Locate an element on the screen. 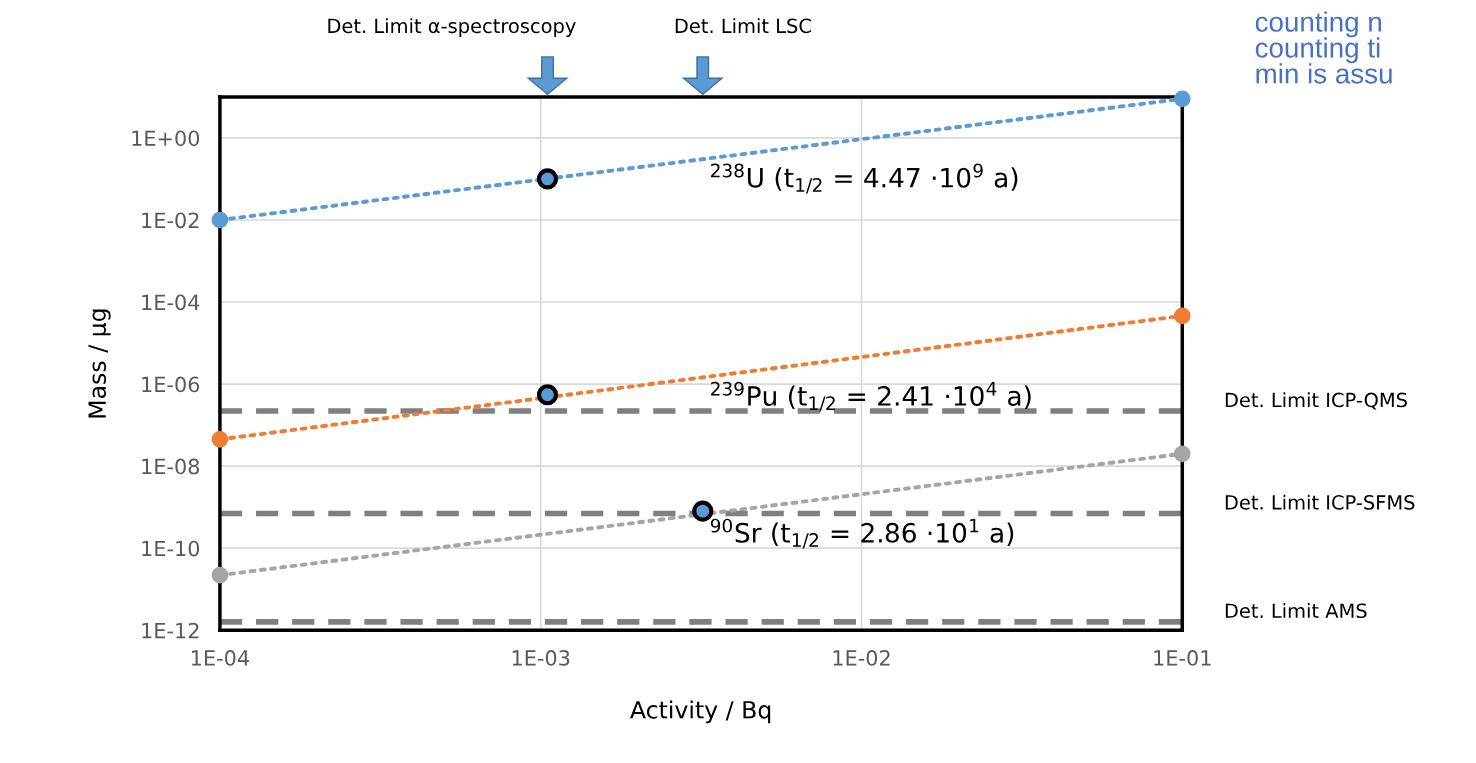 This screenshot has width=1476, height=763. series-label: $^{239}$Pu (t$_{1/2}$ = 2.41 ·10$^{4}$ a) is located at coordinates (871, 396).